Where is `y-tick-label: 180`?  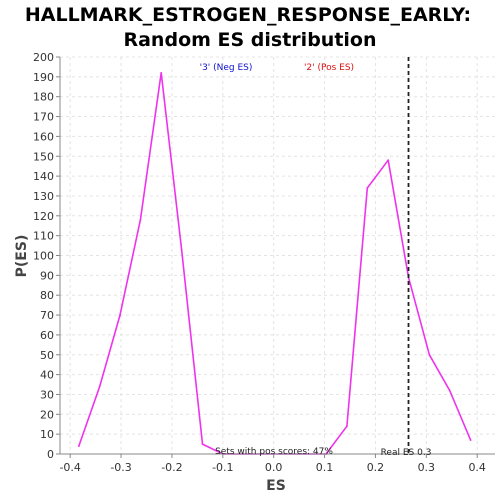 y-tick-label: 180 is located at coordinates (43, 97).